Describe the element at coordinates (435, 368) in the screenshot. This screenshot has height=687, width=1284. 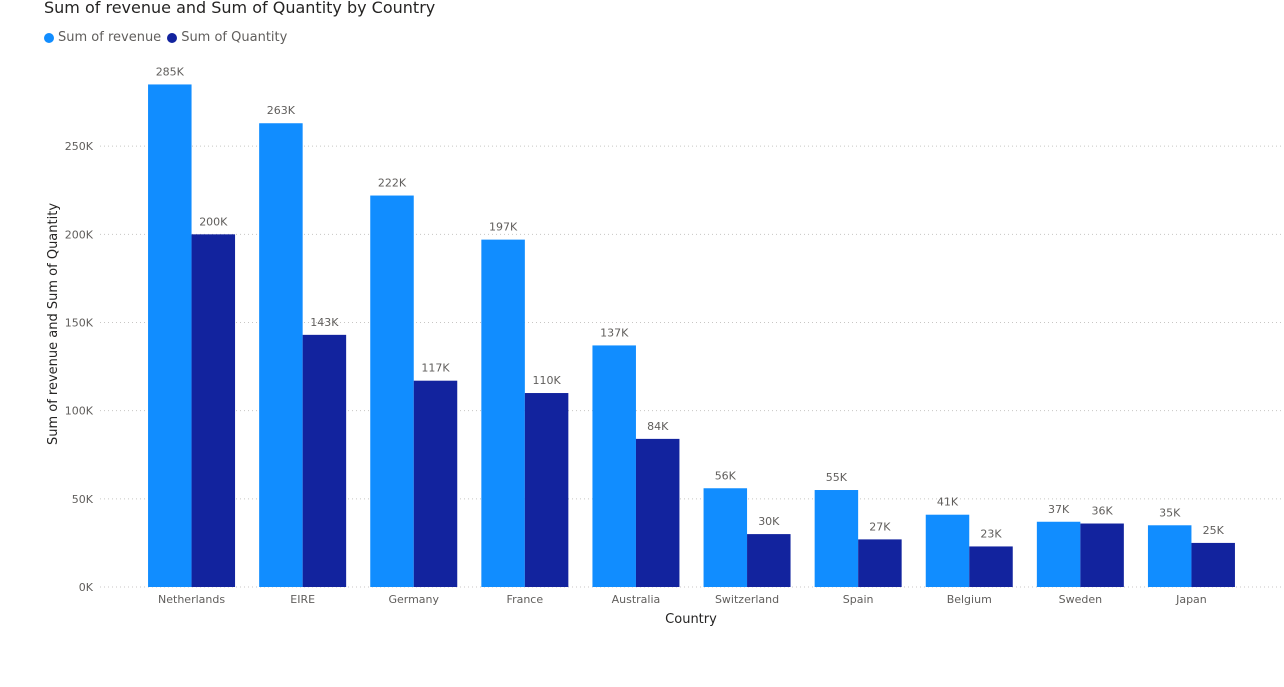
I see `data-label: 117K` at that location.